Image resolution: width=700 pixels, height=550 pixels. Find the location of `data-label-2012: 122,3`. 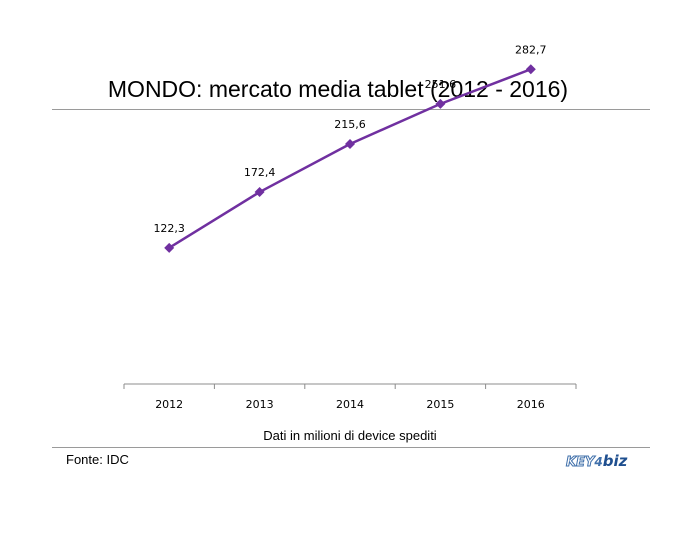

data-label-2012: 122,3 is located at coordinates (169, 228).